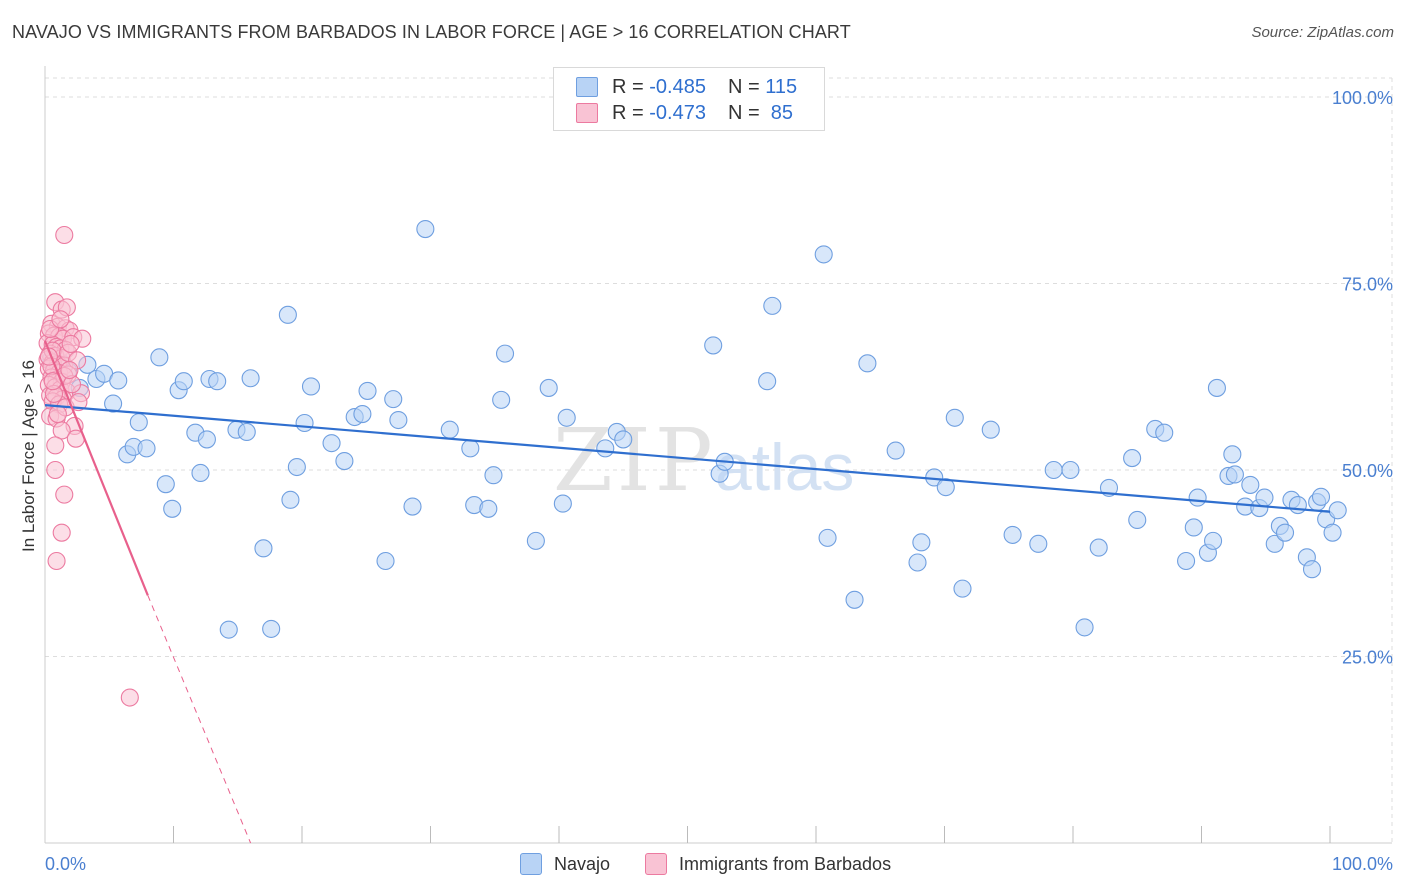  I want to click on legend-r-value: -0.473, so click(677, 112).